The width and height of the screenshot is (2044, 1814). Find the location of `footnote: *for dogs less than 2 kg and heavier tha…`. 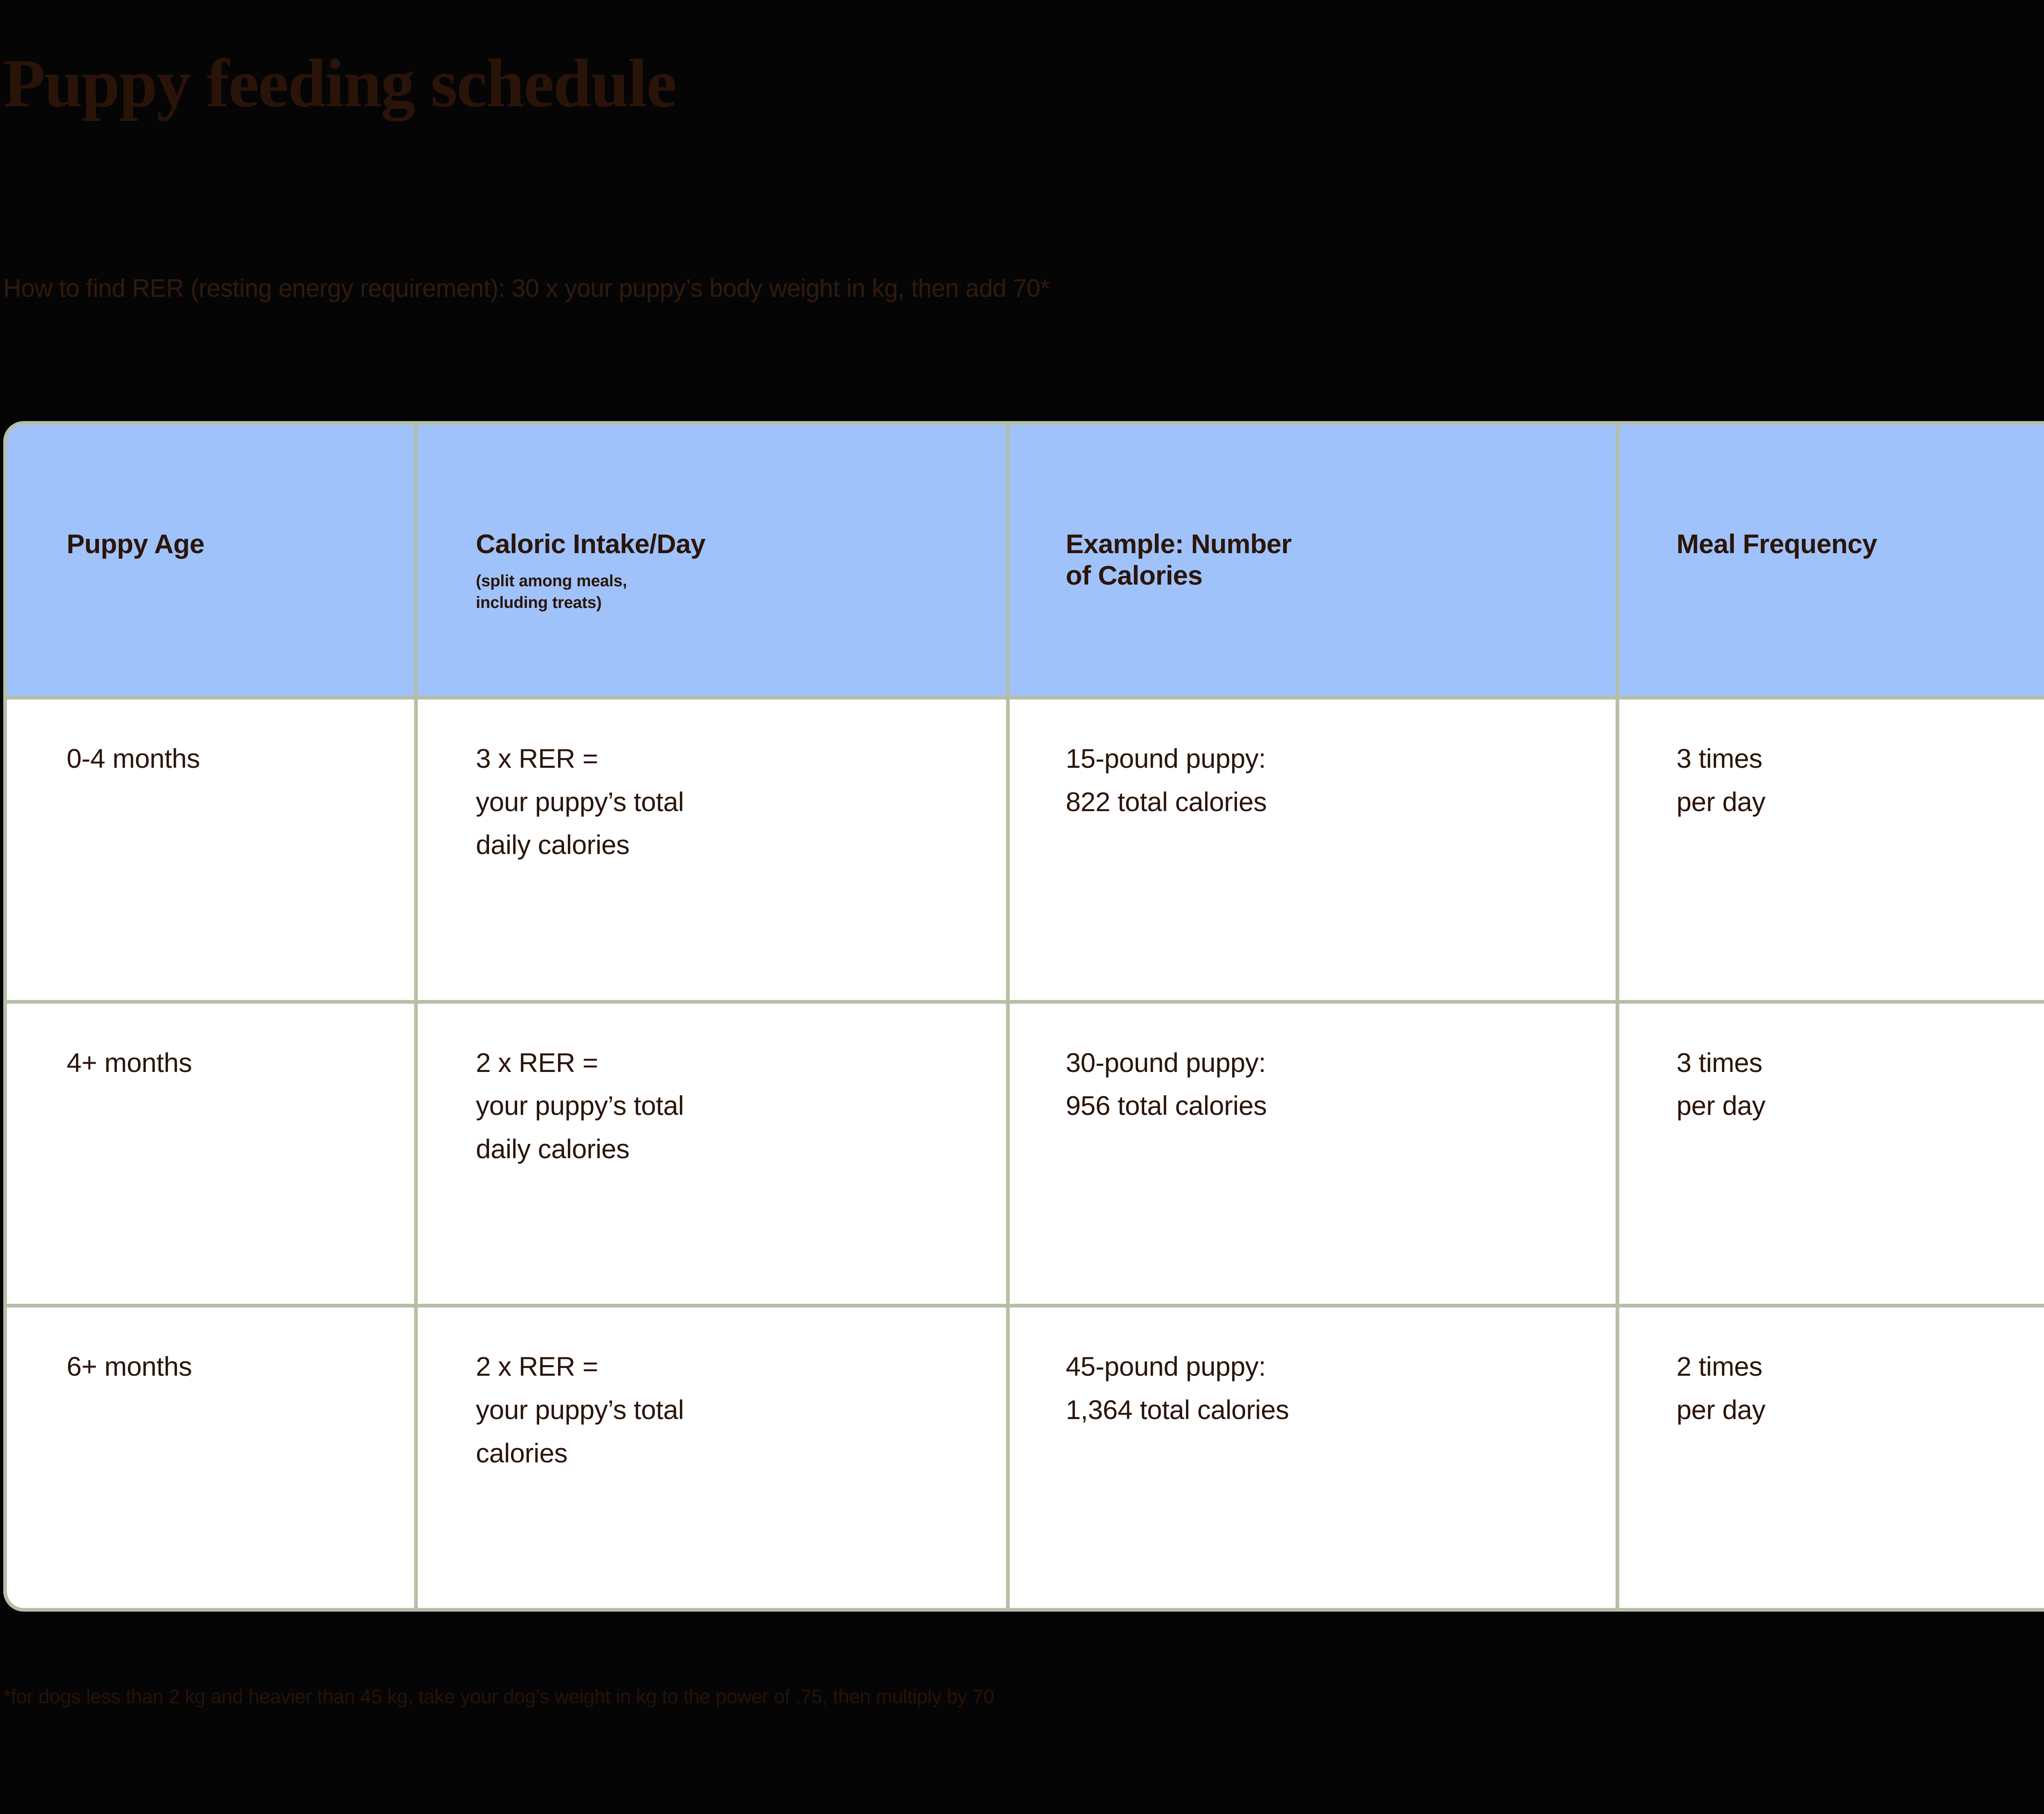

footnote: *for dogs less than 2 kg and heavier tha… is located at coordinates (498, 1697).